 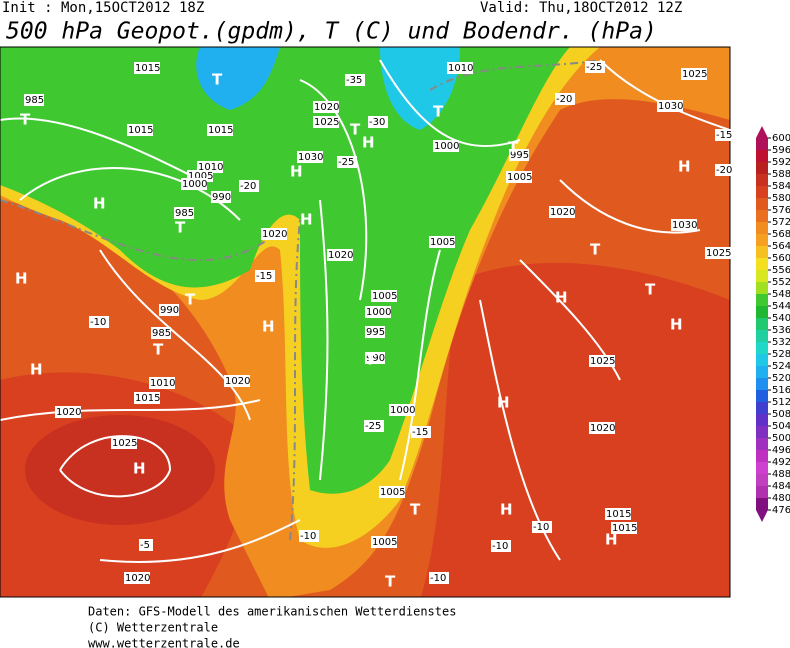 I want to click on colorbar-label: 504, so click(x=781, y=426).